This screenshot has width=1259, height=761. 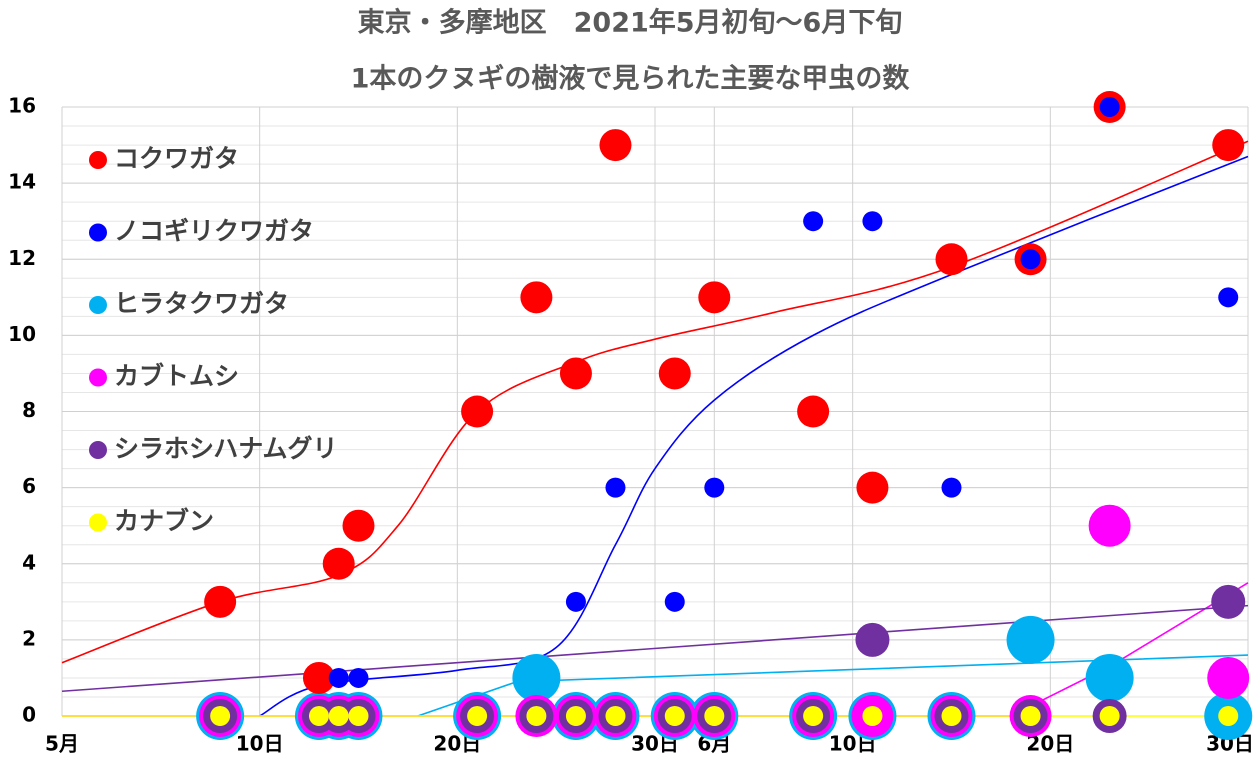 What do you see at coordinates (22, 258) in the screenshot?
I see `y-tick-label: 12` at bounding box center [22, 258].